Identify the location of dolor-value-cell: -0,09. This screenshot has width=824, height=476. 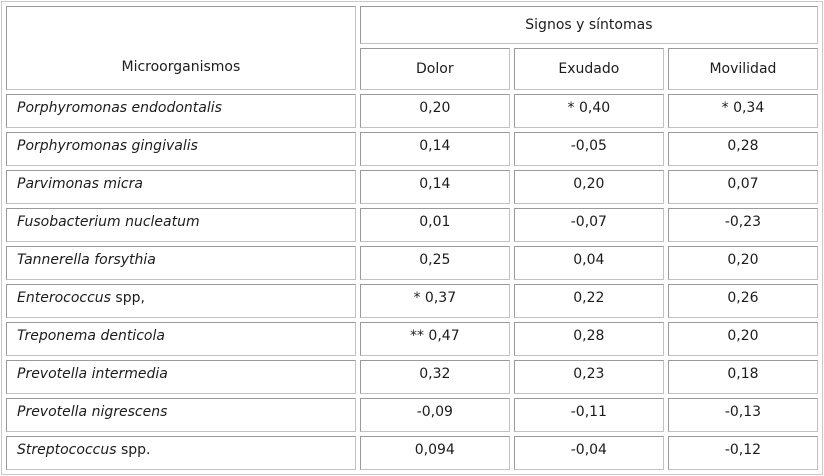
(434, 415).